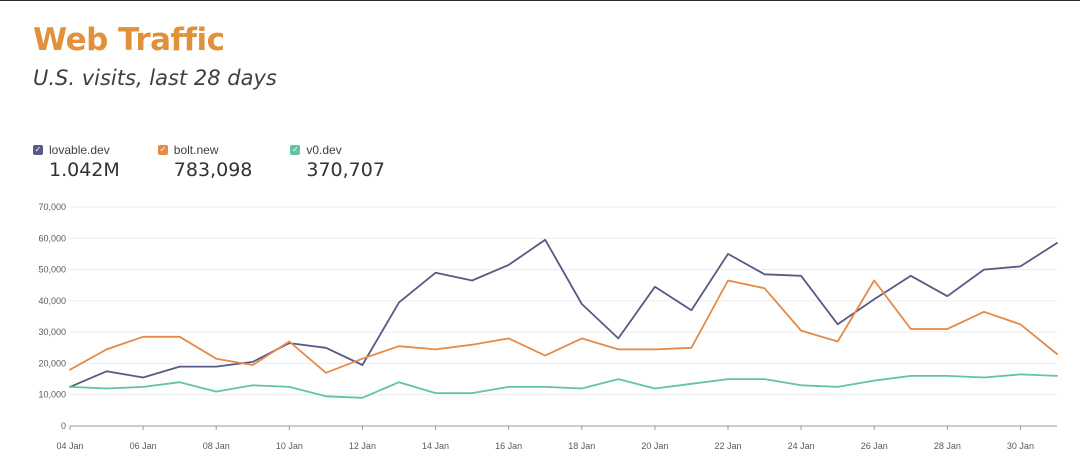  What do you see at coordinates (540, 0) in the screenshot?
I see `top-border` at bounding box center [540, 0].